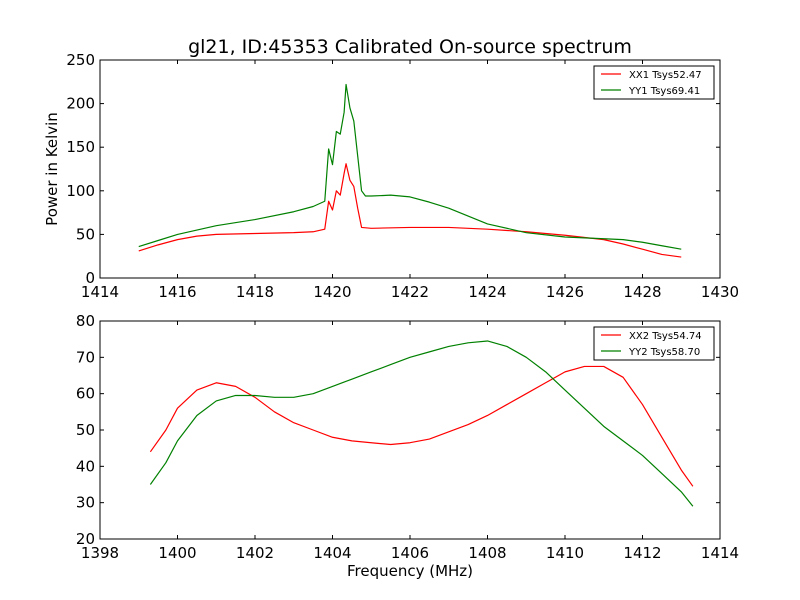 This screenshot has width=800, height=600. Describe the element at coordinates (665, 336) in the screenshot. I see `legend-entry: XX2 Tsys54.74` at that location.